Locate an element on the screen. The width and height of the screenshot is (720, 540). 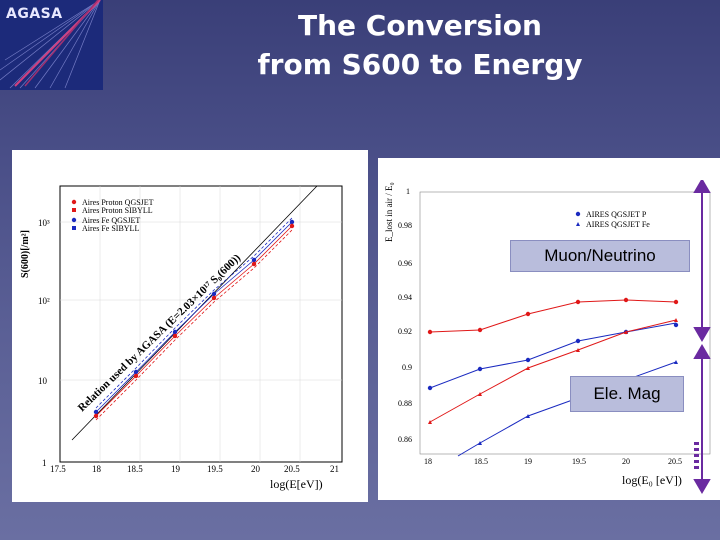
shower-graphic is located at coordinates (50, 44).